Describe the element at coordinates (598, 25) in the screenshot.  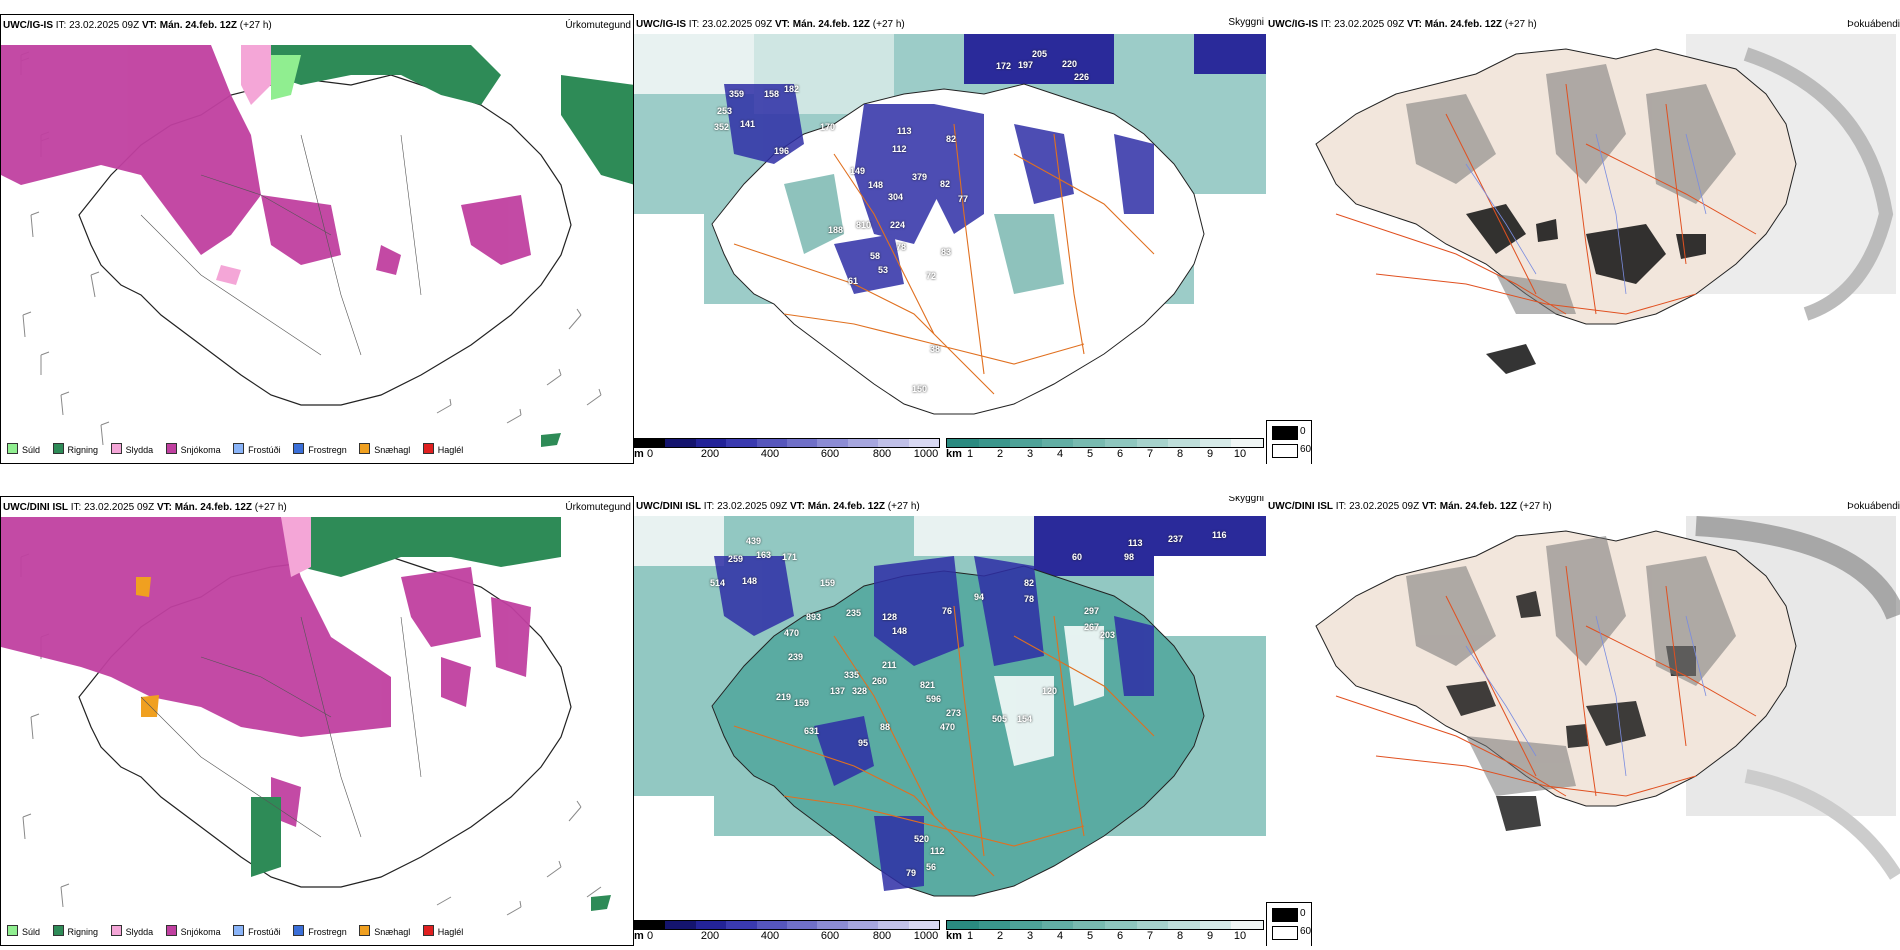
I see `panel-title: Úrkomutegund` at that location.